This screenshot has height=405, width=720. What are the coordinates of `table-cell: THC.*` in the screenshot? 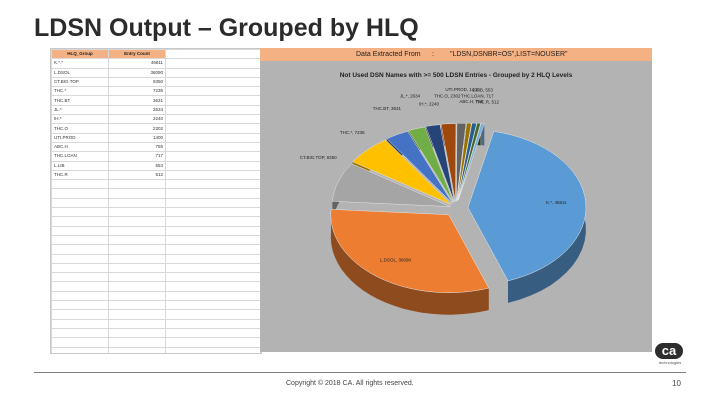 It's located at (80, 91).